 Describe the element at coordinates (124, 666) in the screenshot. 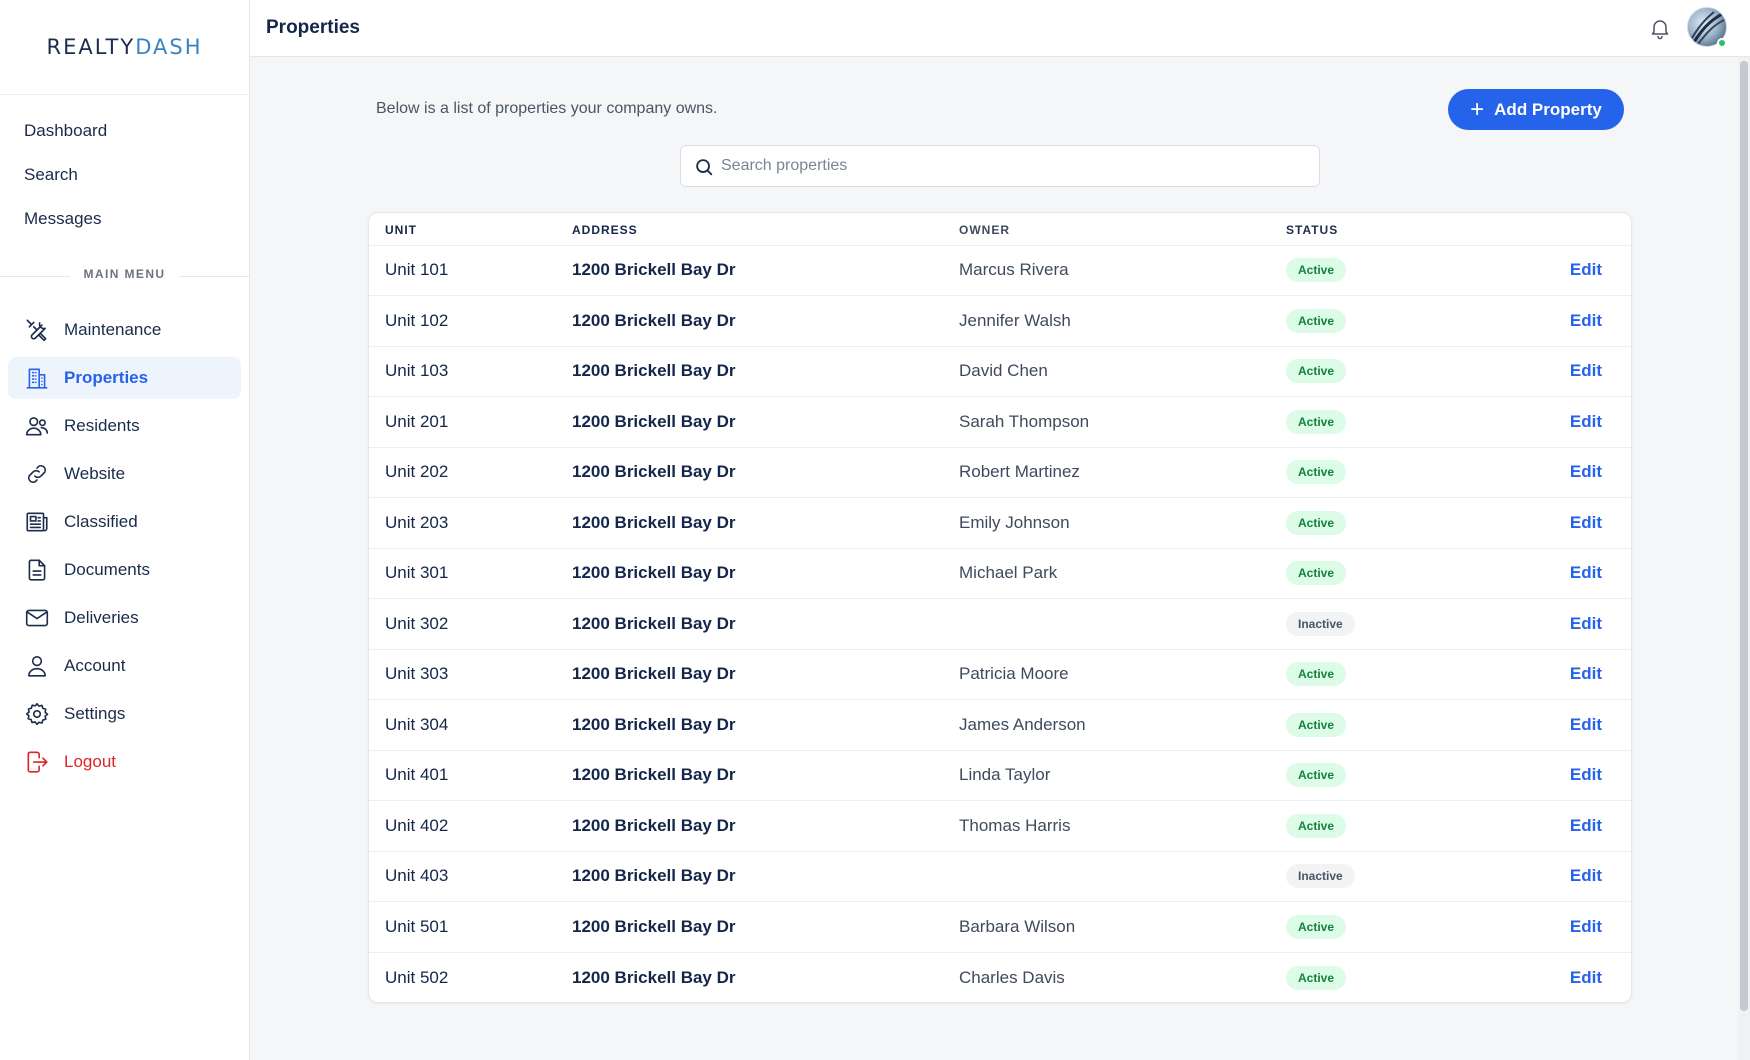

I see `sidebar-item-account: Account` at that location.